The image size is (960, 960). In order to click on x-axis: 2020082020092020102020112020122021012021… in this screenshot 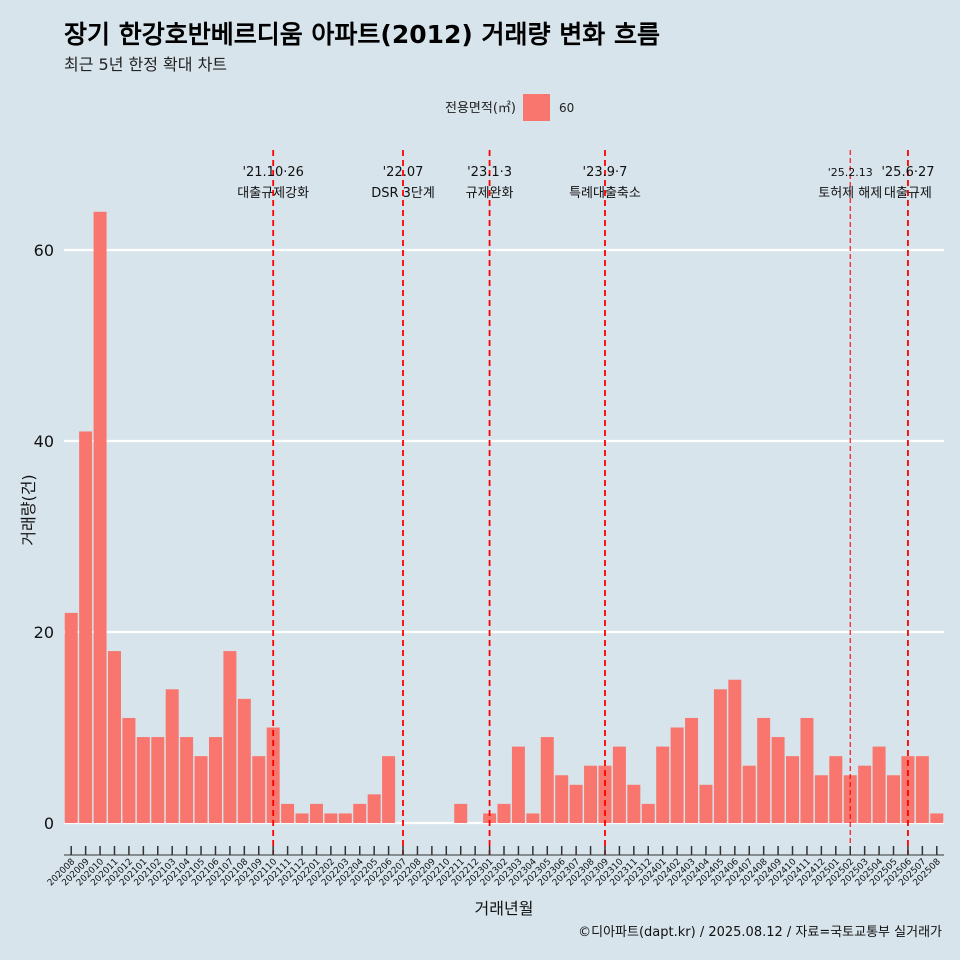, I will do `click(495, 867)`.